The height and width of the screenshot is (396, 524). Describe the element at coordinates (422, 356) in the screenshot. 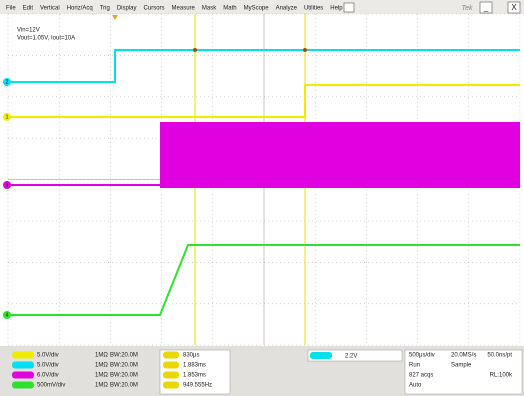

I see `horizontal-setting: 500μs/div` at that location.